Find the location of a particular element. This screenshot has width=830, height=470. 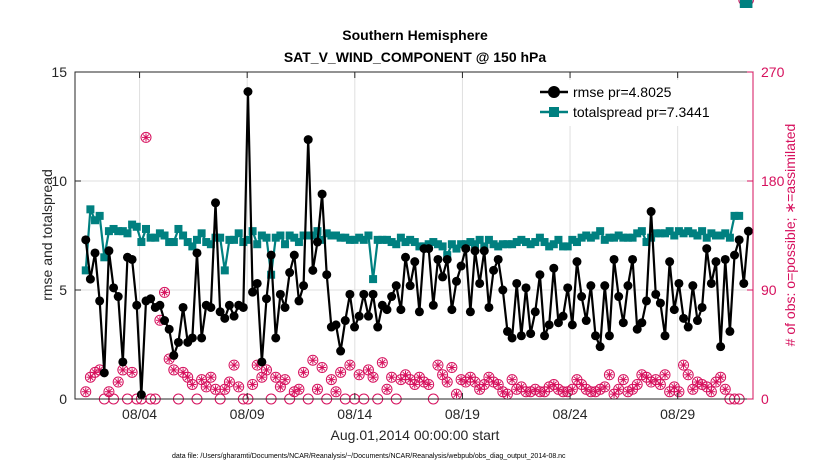

y-right-tick-label: 0 is located at coordinates (765, 399).